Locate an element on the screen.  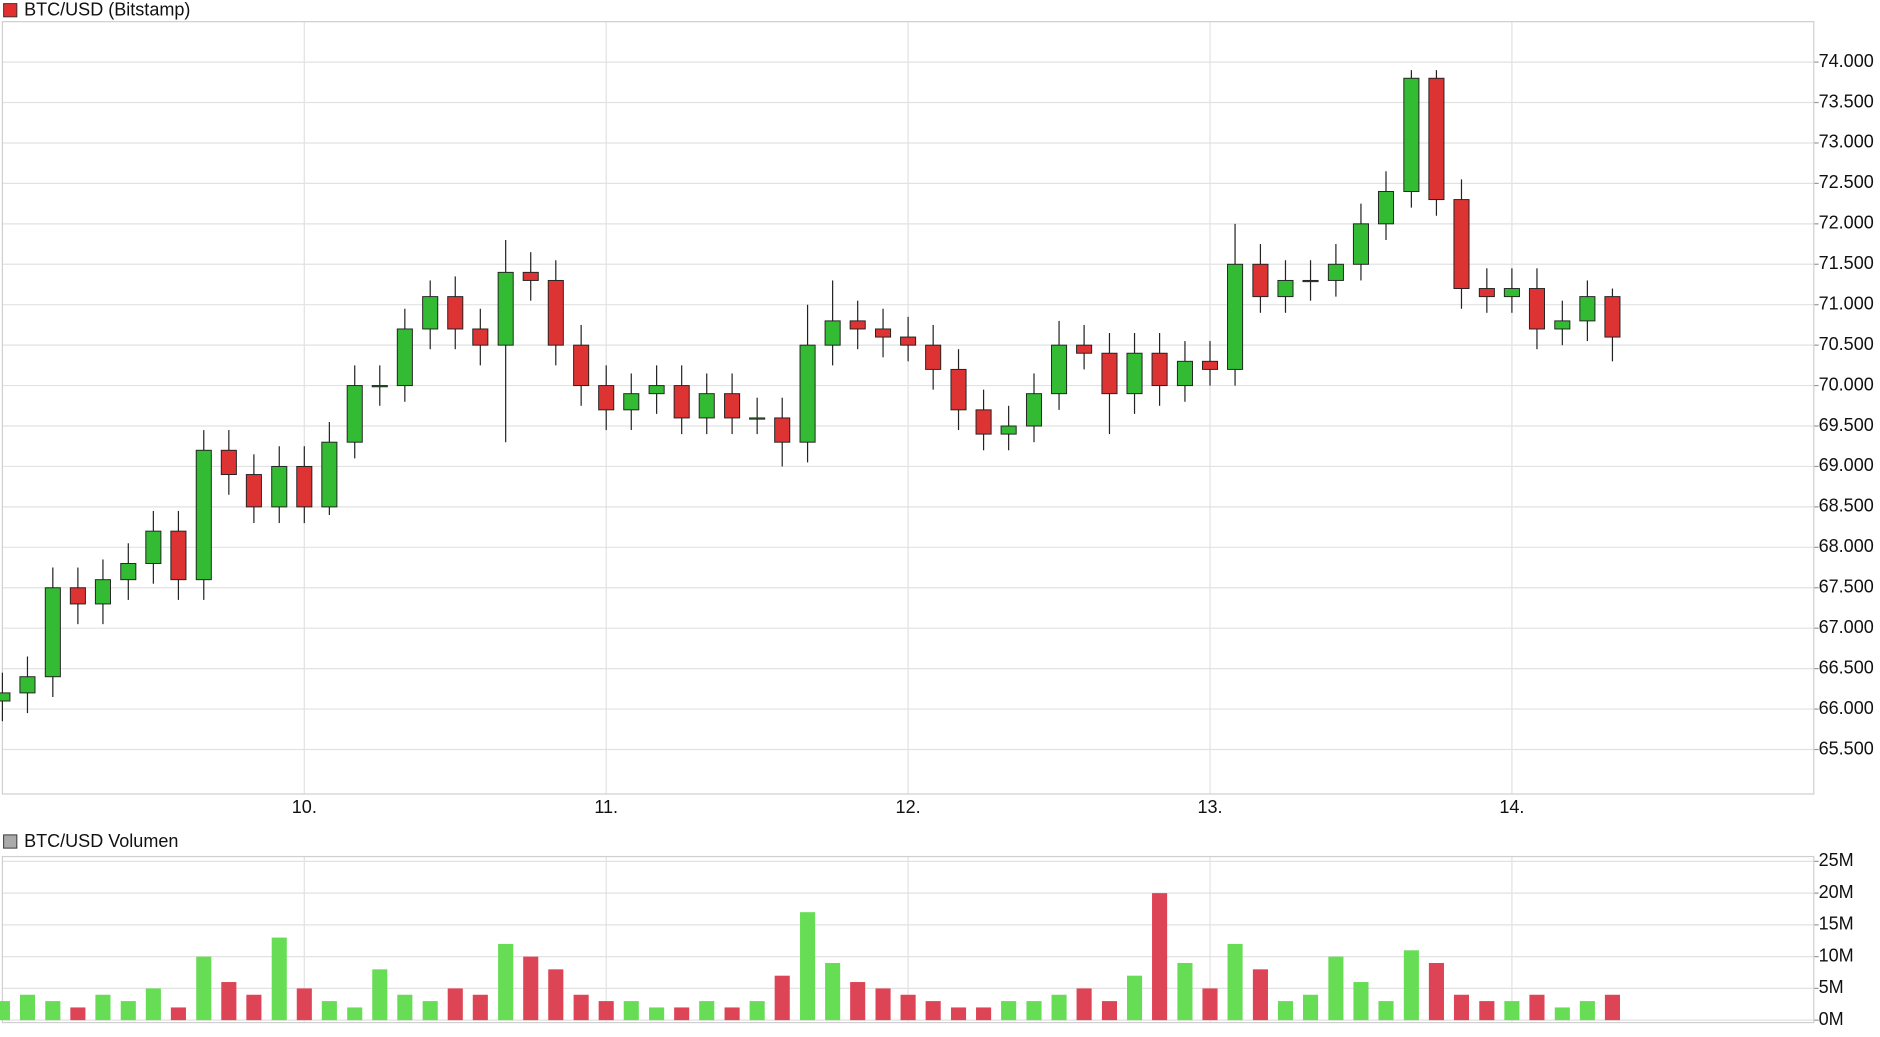
y-tick-label: 73.500 is located at coordinates (1846, 101).